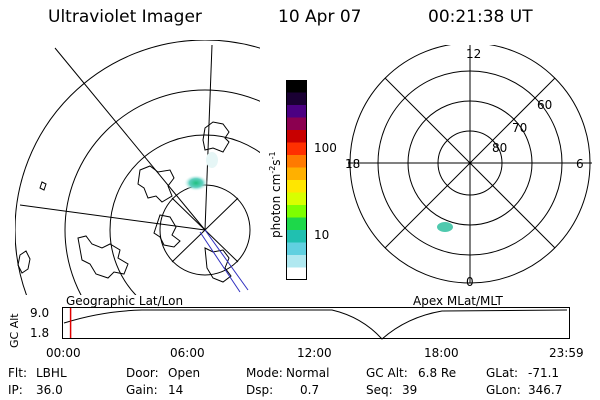  Describe the element at coordinates (470, 282) in the screenshot. I see `mlt-0: 0` at that location.